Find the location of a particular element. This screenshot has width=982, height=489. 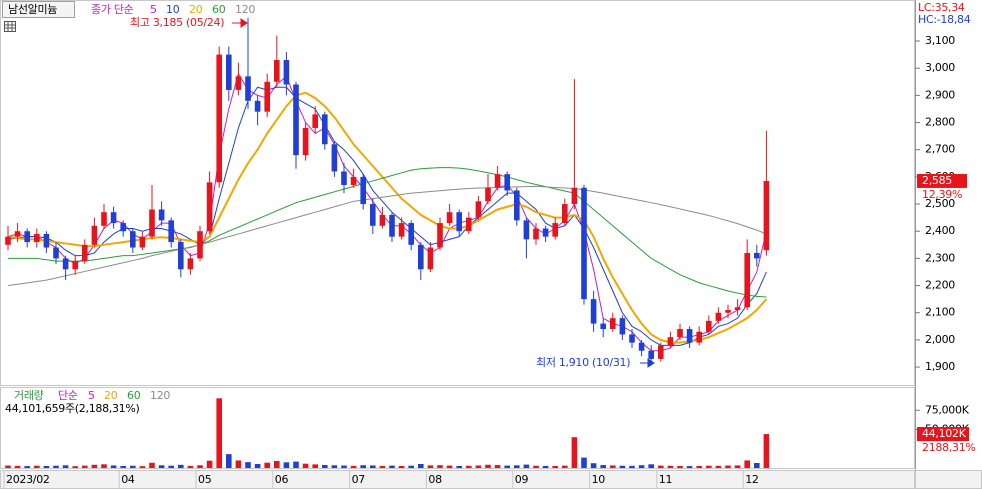

x-tick-label: 08 is located at coordinates (435, 479).